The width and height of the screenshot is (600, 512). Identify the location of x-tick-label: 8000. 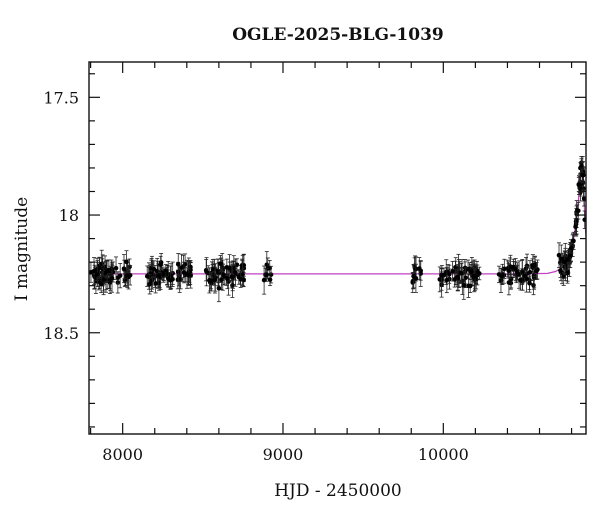
(122, 454).